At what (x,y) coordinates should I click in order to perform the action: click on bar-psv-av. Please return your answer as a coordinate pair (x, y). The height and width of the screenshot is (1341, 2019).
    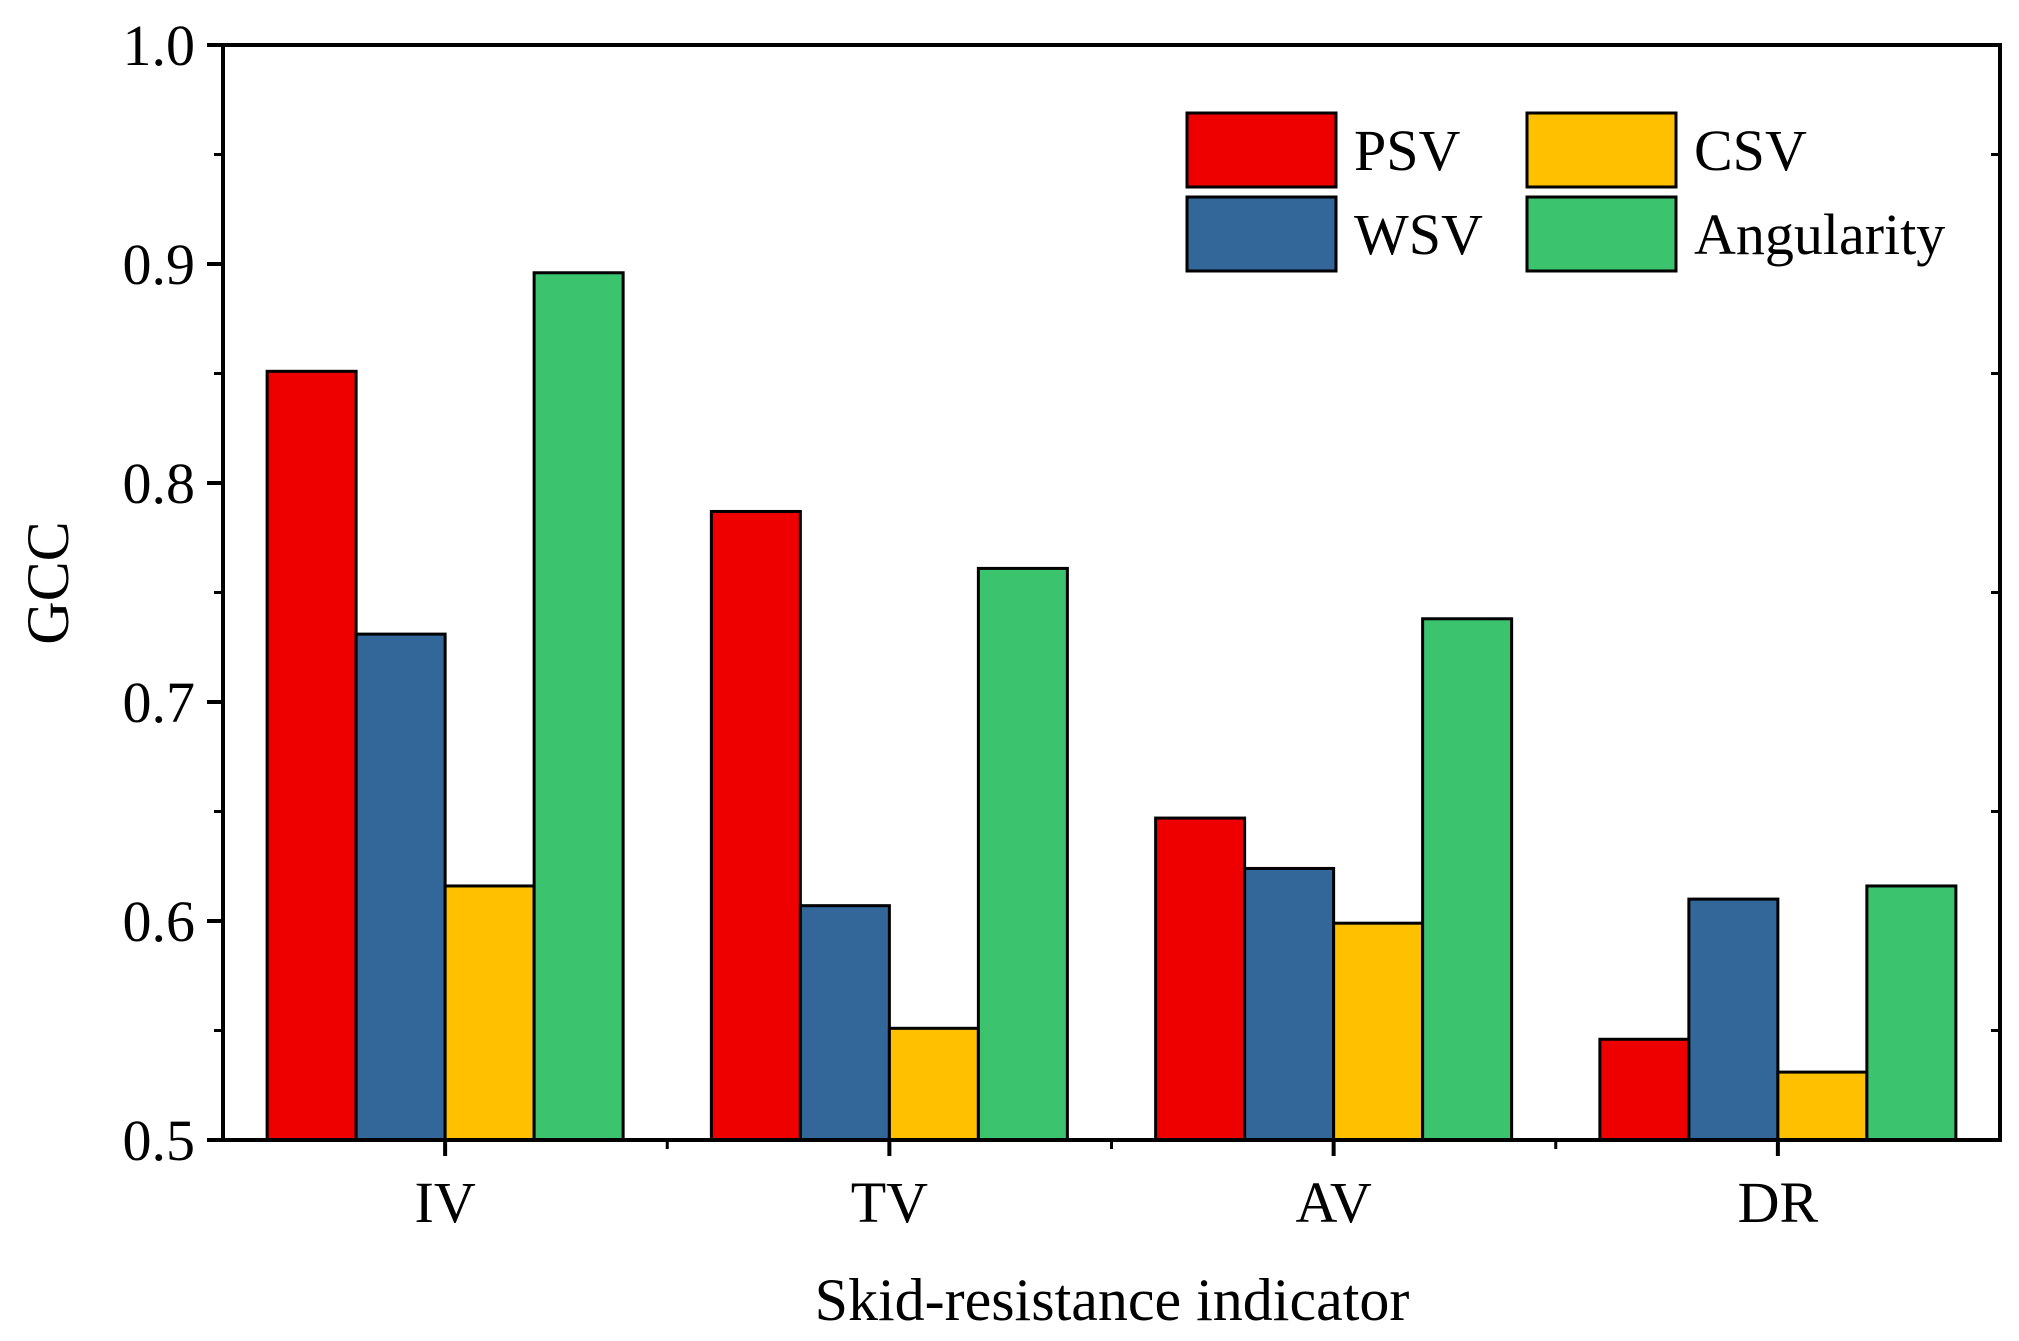
    Looking at the image, I should click on (1200, 979).